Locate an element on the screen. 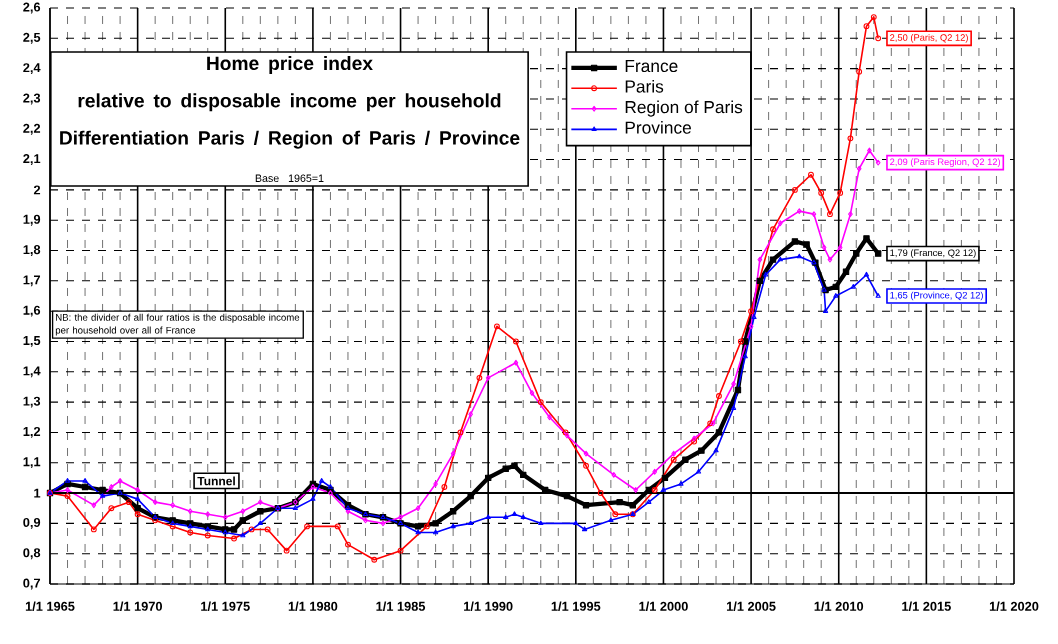 The width and height of the screenshot is (1058, 644). text: Home price index is located at coordinates (290, 64).